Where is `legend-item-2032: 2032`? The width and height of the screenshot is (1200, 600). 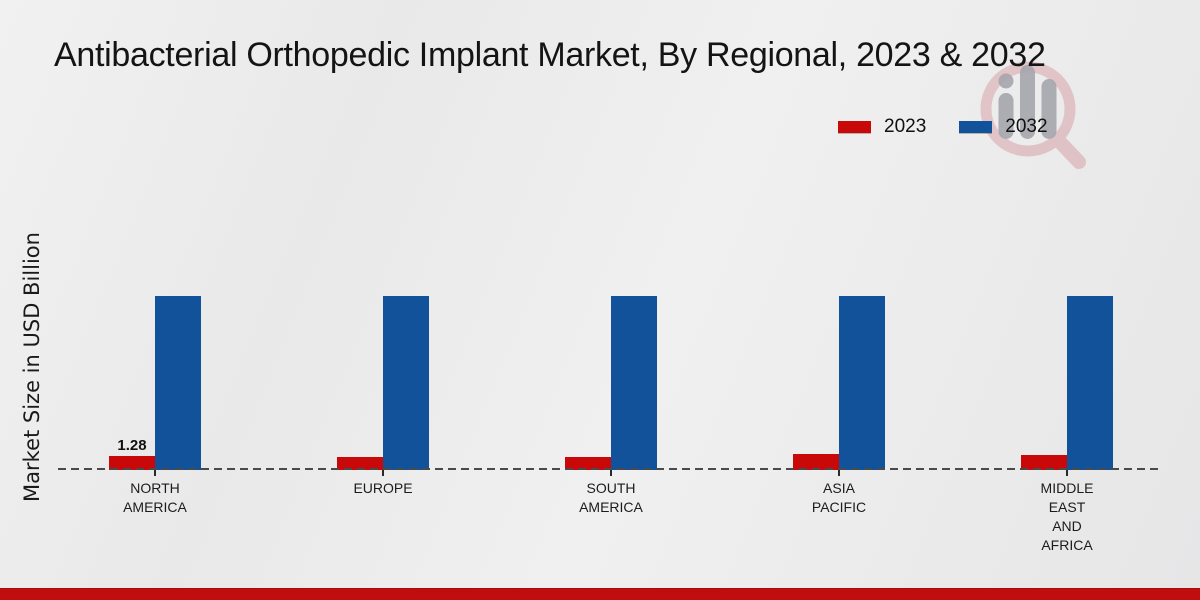 legend-item-2032: 2032 is located at coordinates (1003, 127).